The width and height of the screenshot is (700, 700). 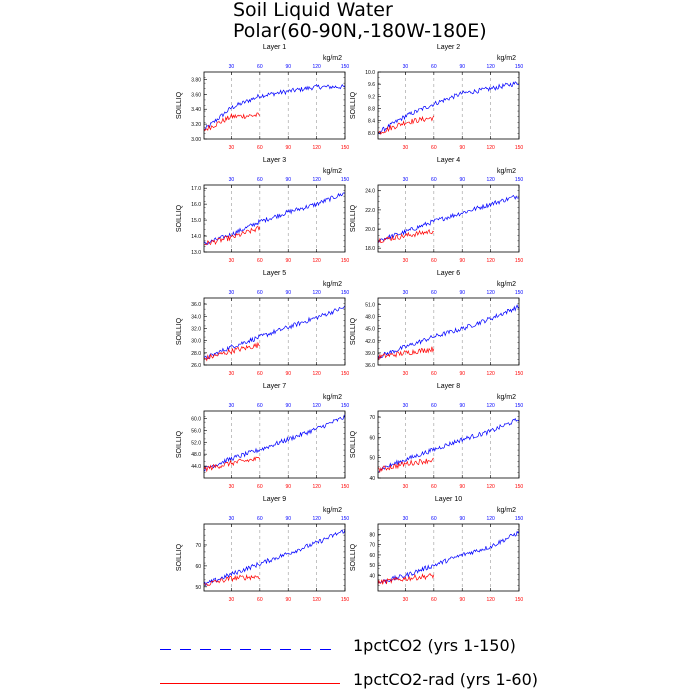 I want to click on y-tick-label: 52.0, so click(x=196, y=443).